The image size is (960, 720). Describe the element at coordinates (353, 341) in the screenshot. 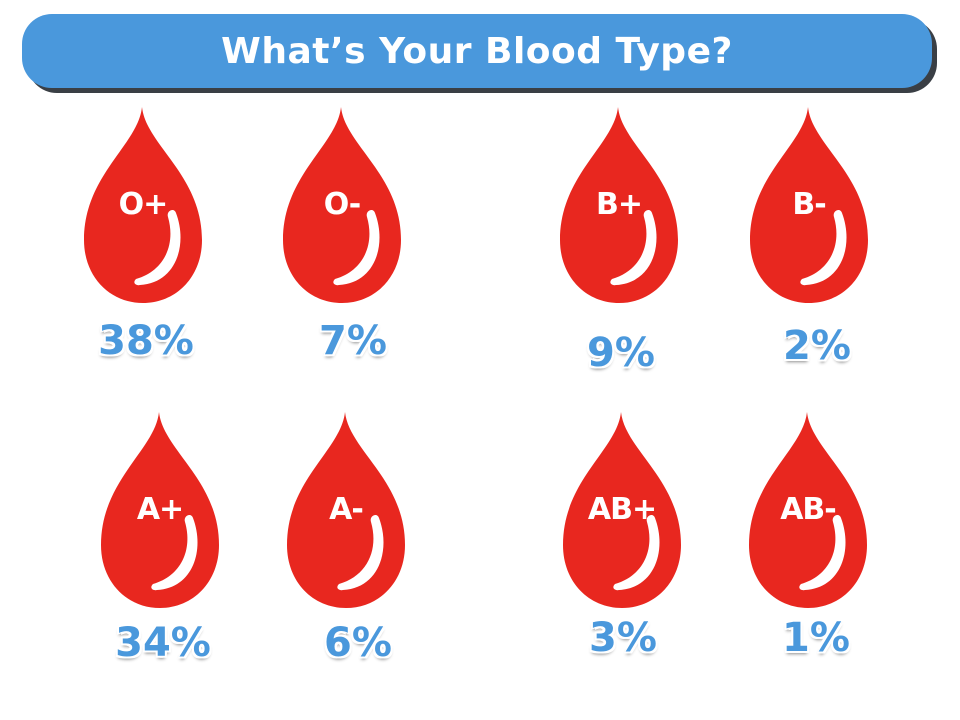

I see `blood-type-percent: 7%` at that location.